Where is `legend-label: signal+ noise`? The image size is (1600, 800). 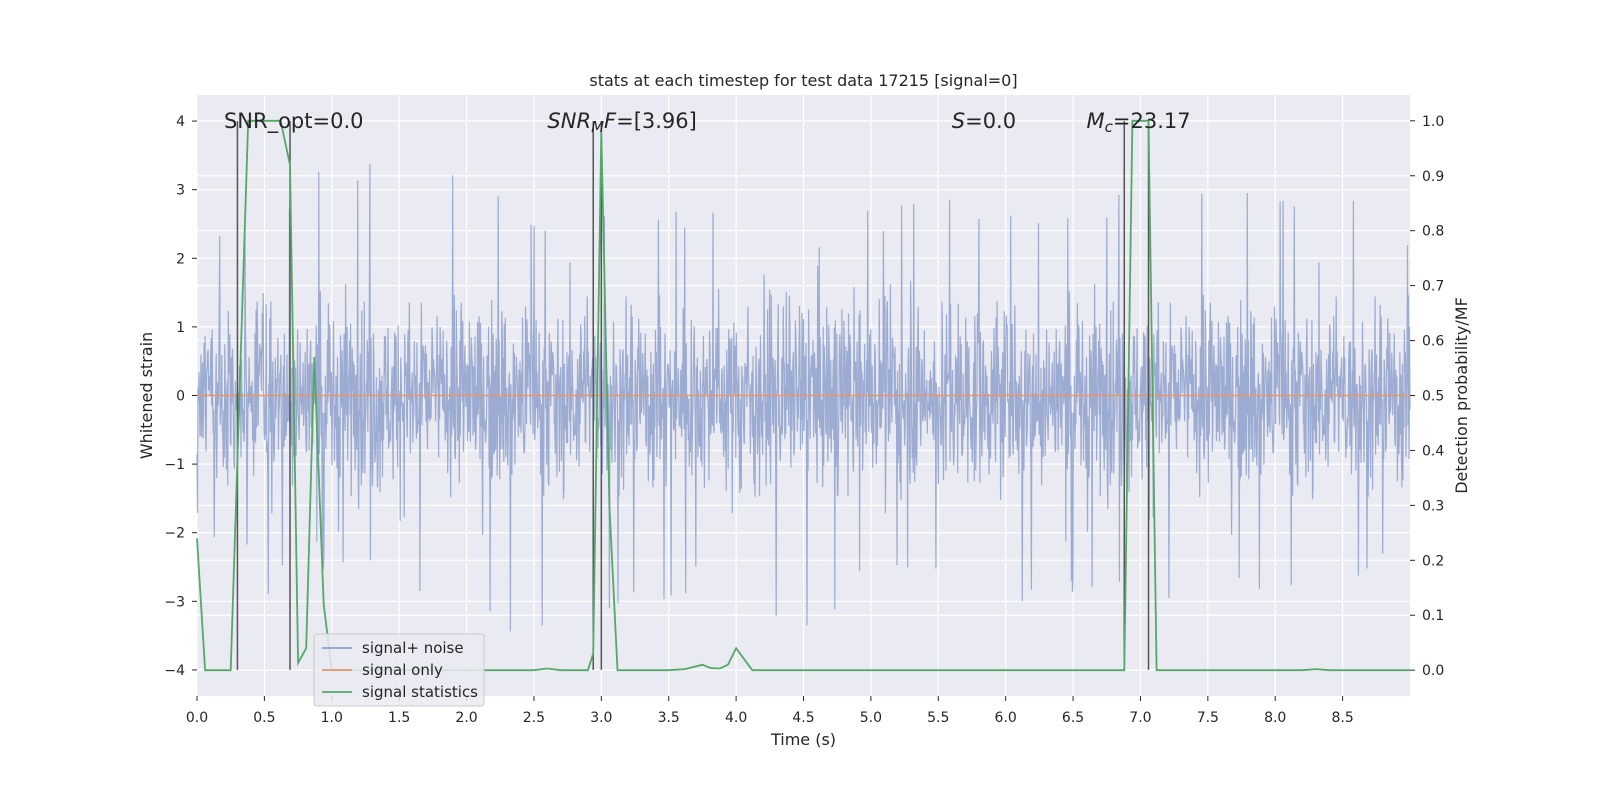
legend-label: signal+ noise is located at coordinates (413, 648).